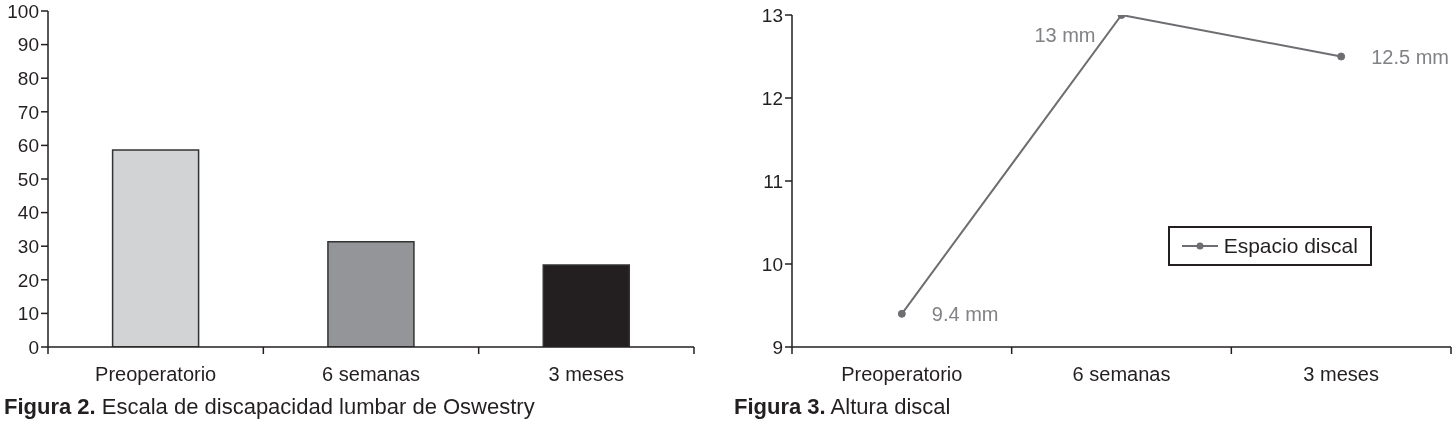 This screenshot has width=1456, height=429. I want to click on text: Figura 3. Altura discal, so click(842, 407).